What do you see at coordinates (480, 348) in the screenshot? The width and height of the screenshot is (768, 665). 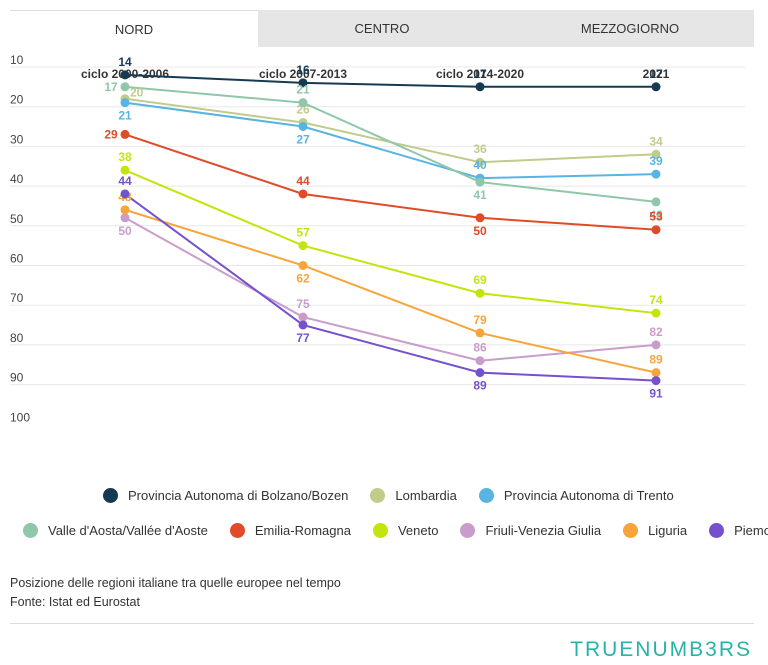 I see `data-label: 86` at bounding box center [480, 348].